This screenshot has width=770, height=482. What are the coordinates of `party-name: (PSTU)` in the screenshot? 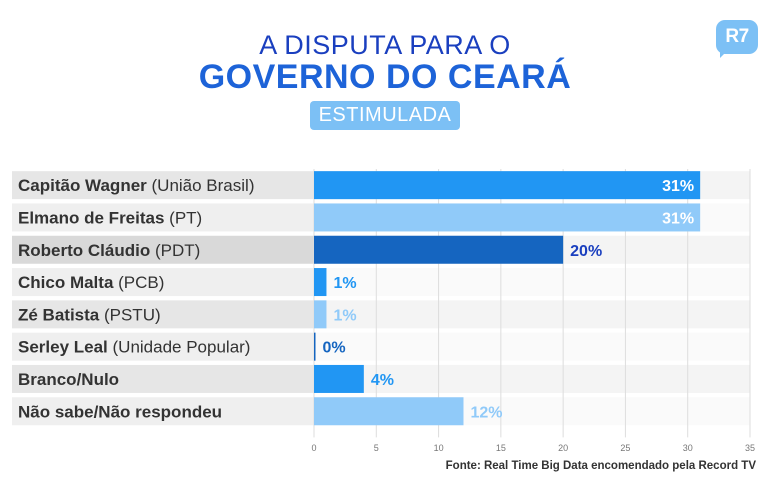 It's located at (129, 314).